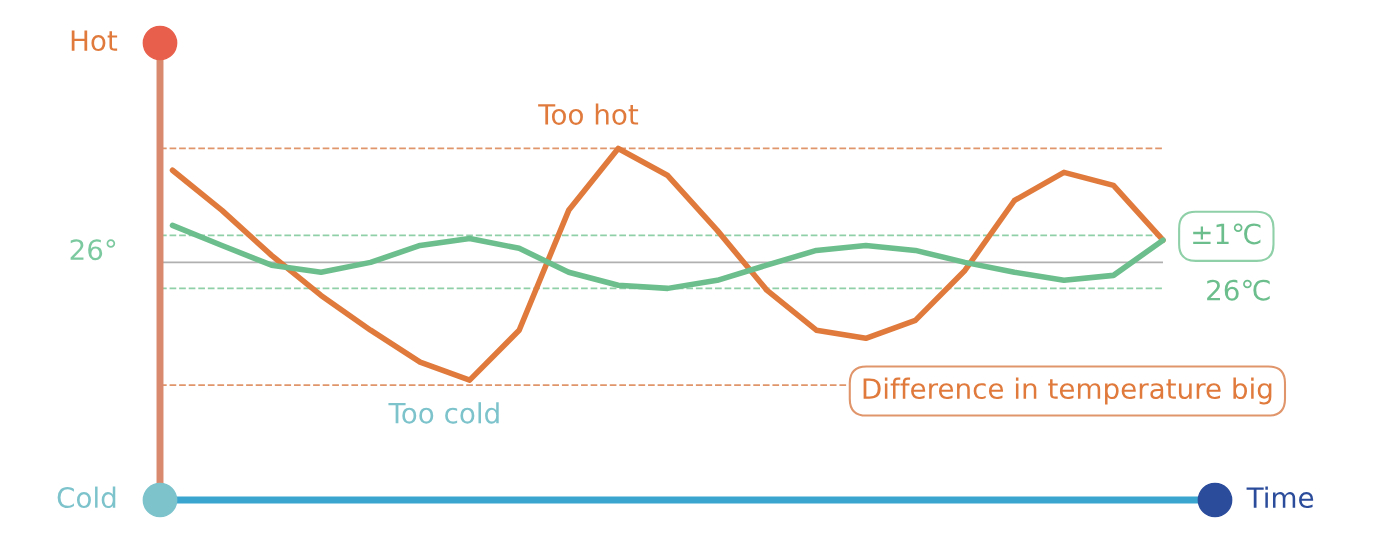 This screenshot has height=557, width=1384. I want to click on annotation: Too cold, so click(443, 413).